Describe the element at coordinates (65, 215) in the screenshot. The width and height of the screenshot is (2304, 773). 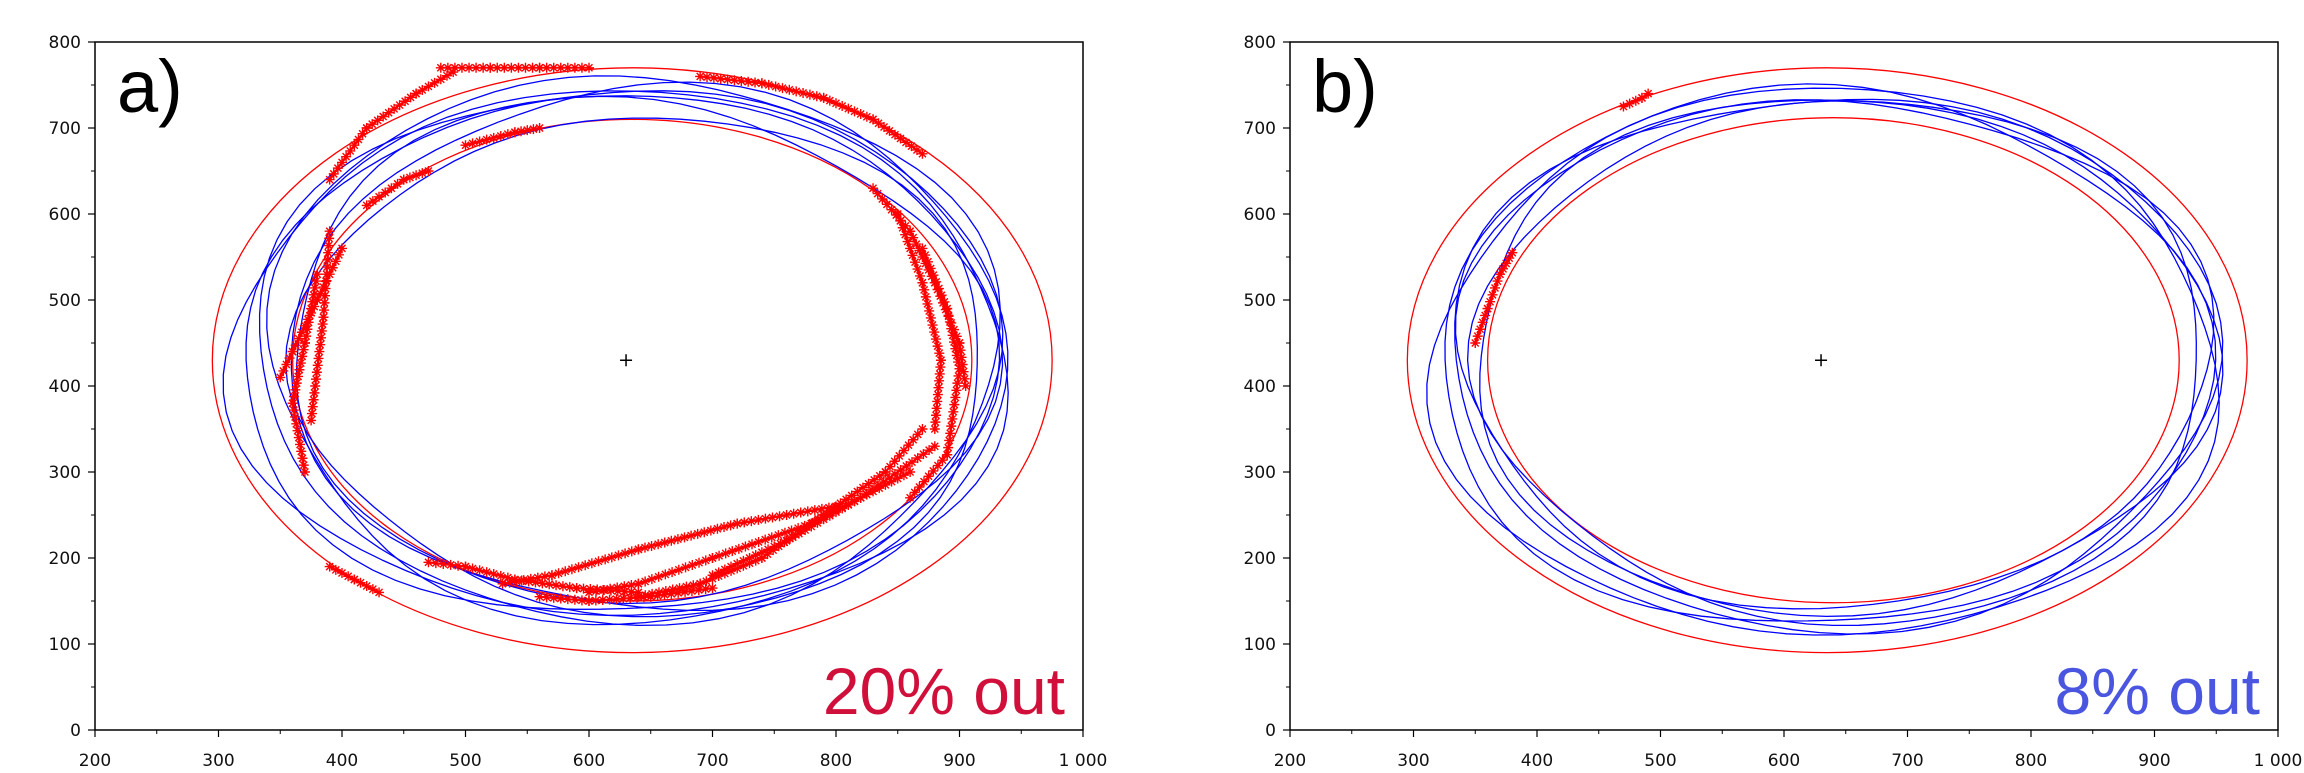
I see `y-tick-label: 600` at that location.